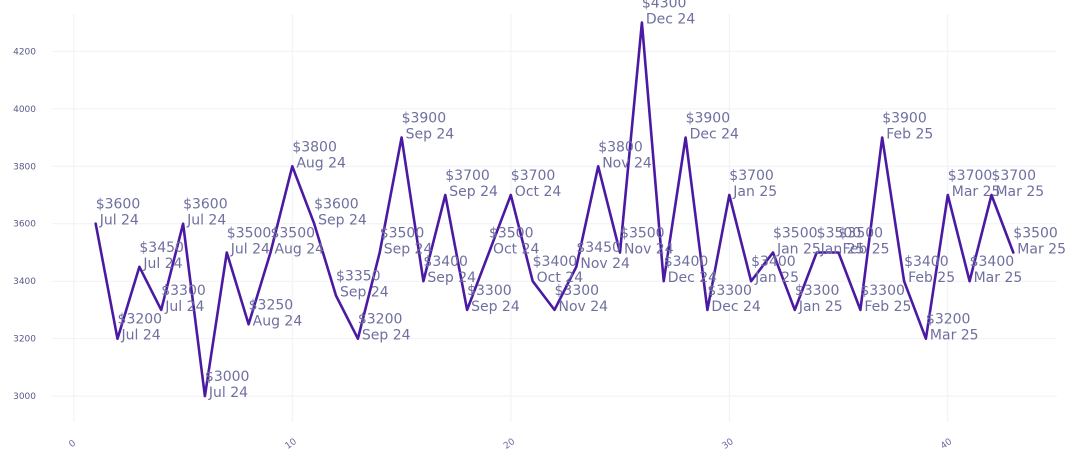  Describe the element at coordinates (24, 340) in the screenshot. I see `y-tick-label: 3200` at that location.